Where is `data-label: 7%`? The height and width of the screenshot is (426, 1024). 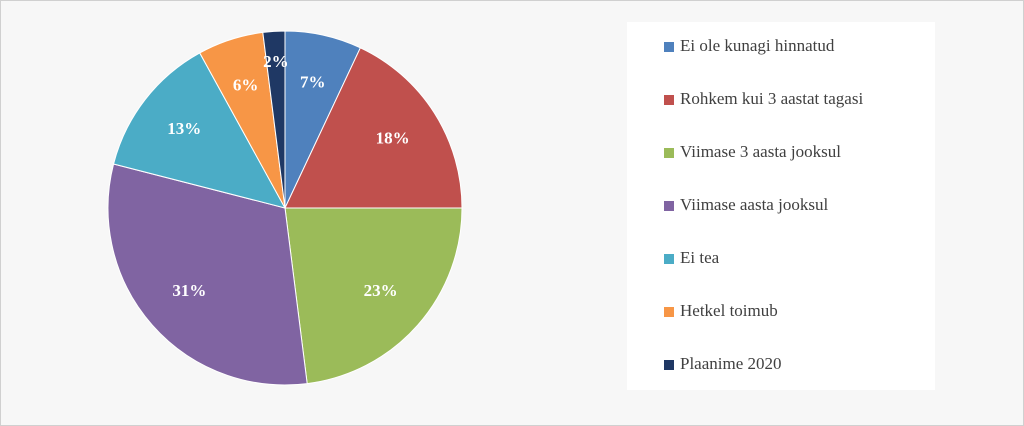 data-label: 7% is located at coordinates (313, 82).